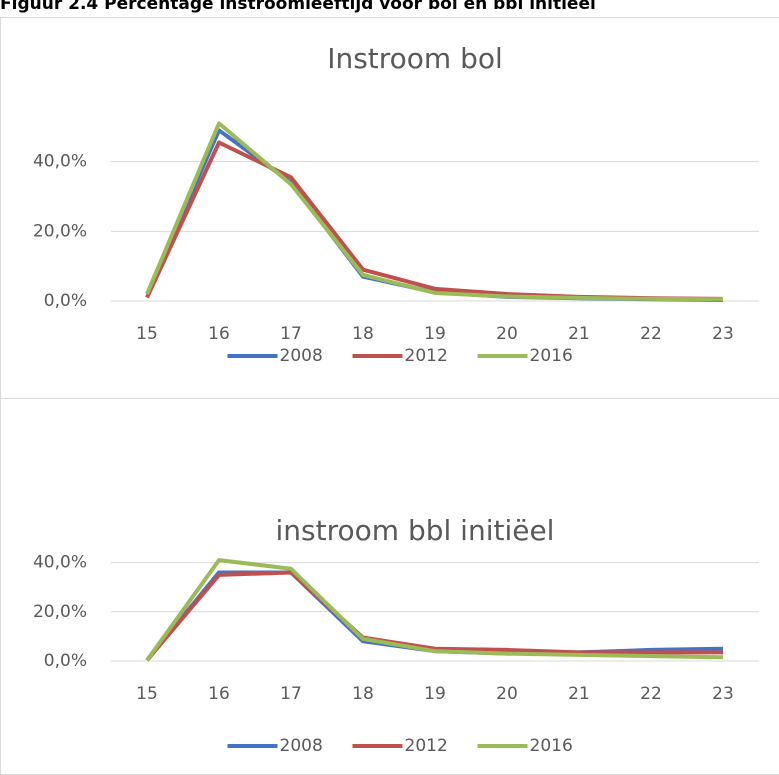  What do you see at coordinates (415, 58) in the screenshot?
I see `chart-title: Instroom bol` at bounding box center [415, 58].